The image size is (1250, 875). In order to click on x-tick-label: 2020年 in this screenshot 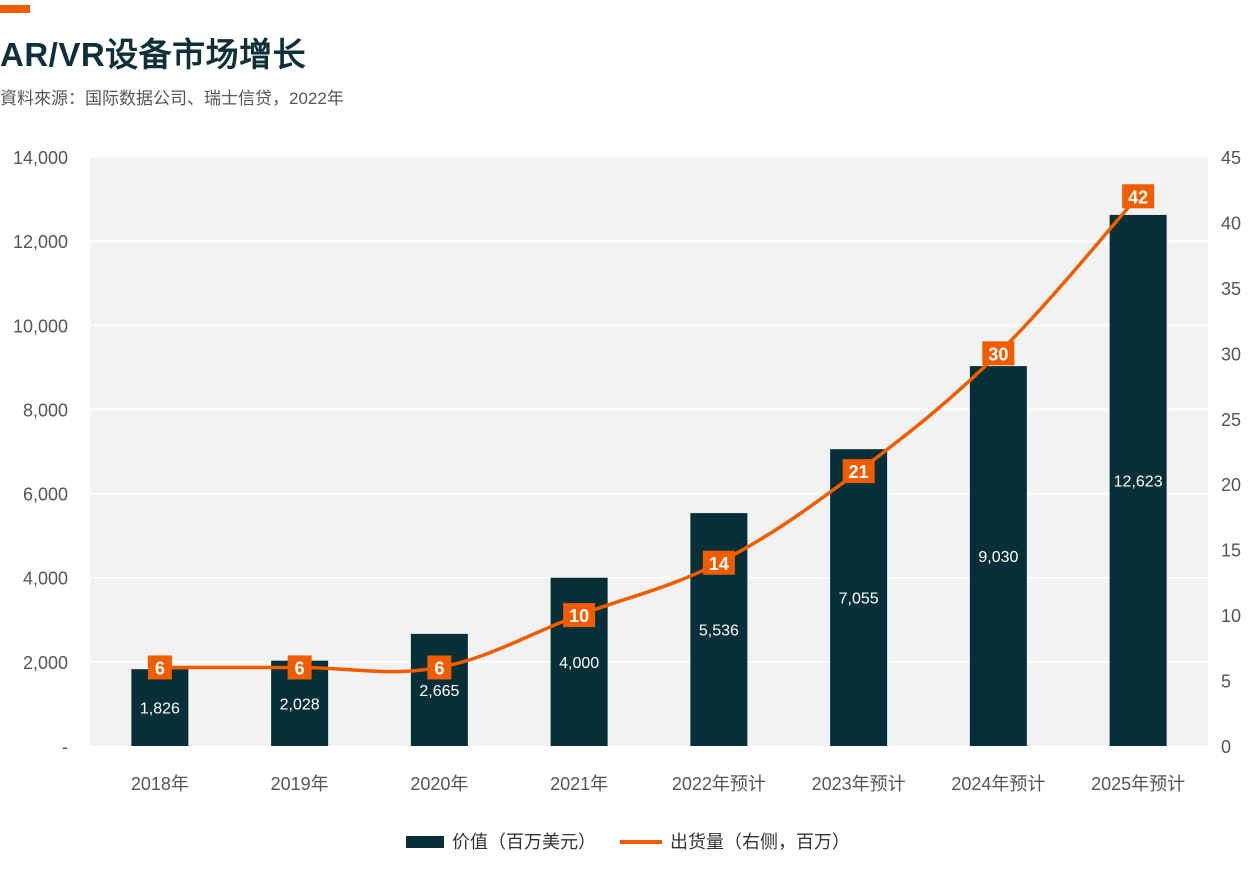, I will do `click(439, 784)`.